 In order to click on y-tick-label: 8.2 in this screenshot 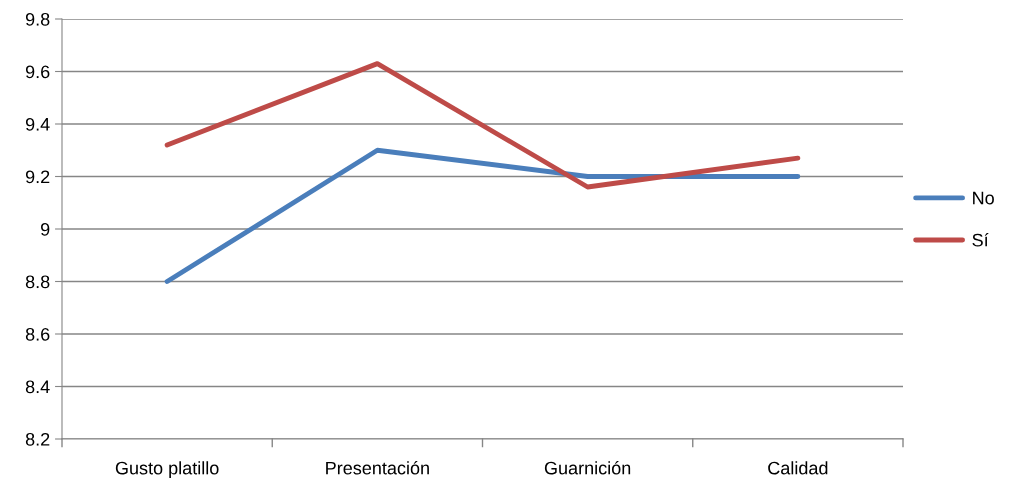, I will do `click(37, 439)`.